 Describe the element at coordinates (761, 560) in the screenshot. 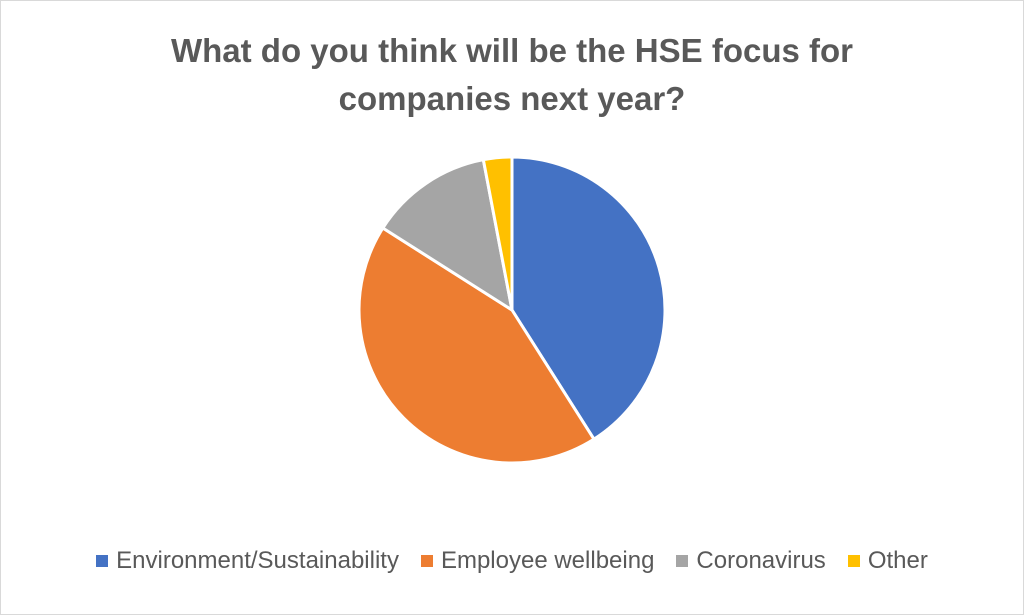

I see `legend-label: Coronavirus` at that location.